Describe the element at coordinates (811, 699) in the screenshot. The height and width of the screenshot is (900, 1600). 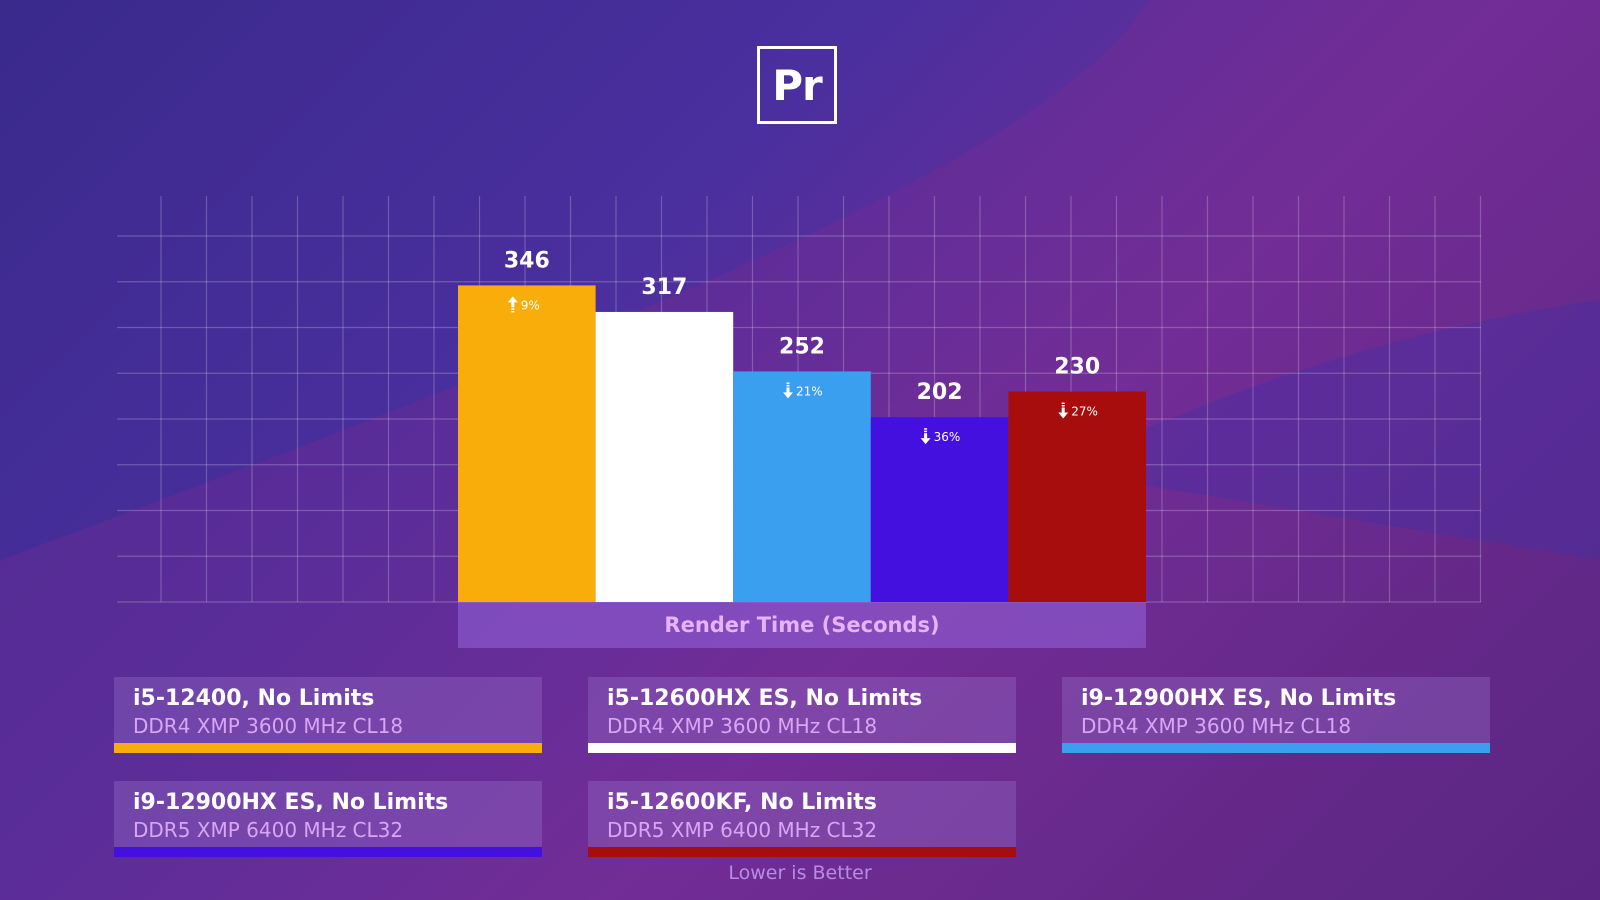
I see `legend-item-name: i5-12600HX ES, No Limits` at that location.